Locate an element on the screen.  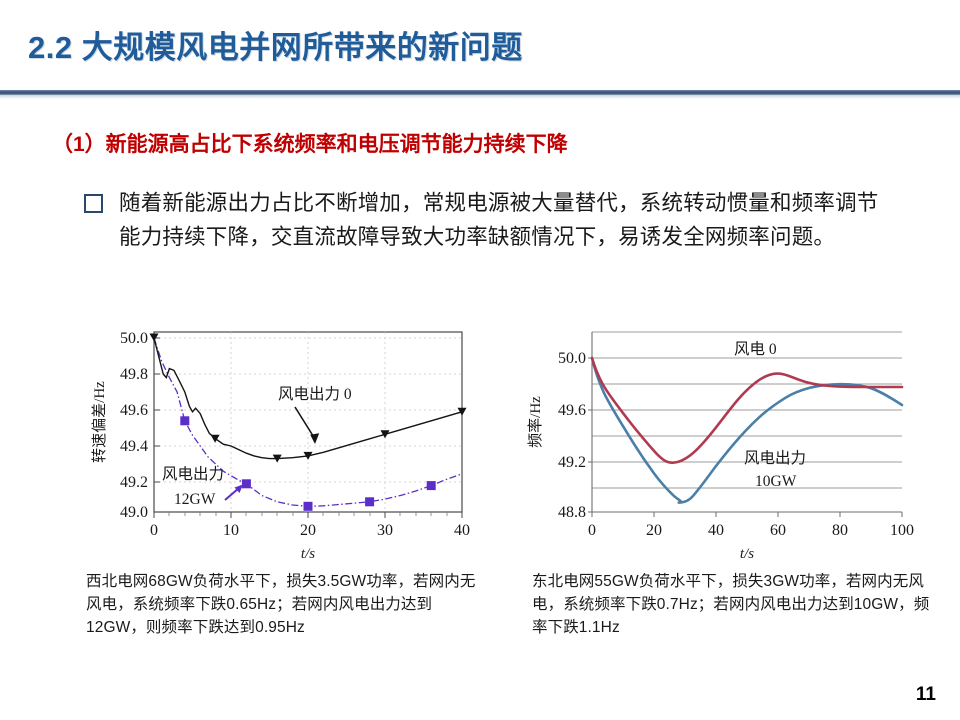
left-series-wind0-markers is located at coordinates (308, 398).